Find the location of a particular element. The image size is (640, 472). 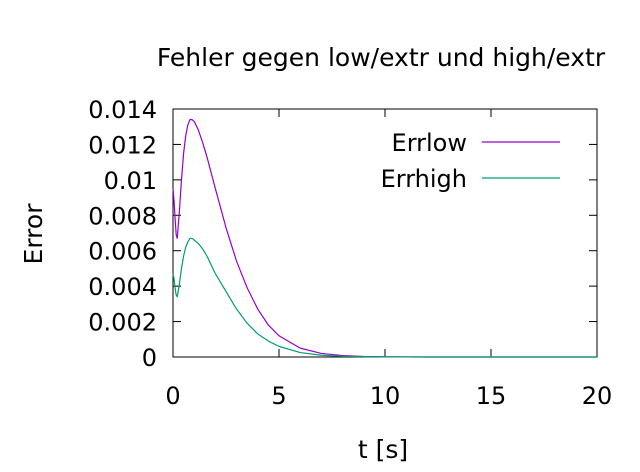

legend: Errlow Errhigh is located at coordinates (470, 161).